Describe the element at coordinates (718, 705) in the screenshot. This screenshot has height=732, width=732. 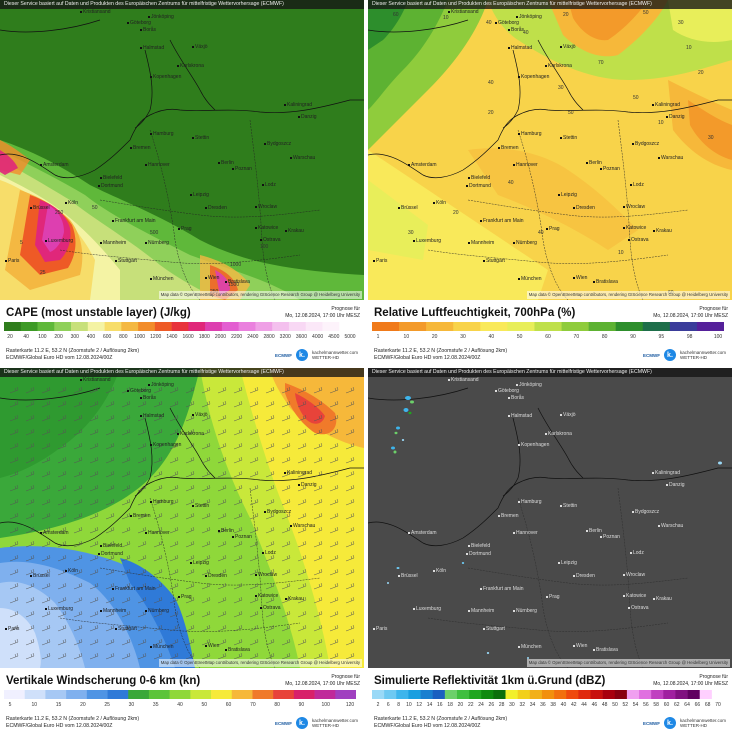
I see `scale-tick-label: 70` at that location.